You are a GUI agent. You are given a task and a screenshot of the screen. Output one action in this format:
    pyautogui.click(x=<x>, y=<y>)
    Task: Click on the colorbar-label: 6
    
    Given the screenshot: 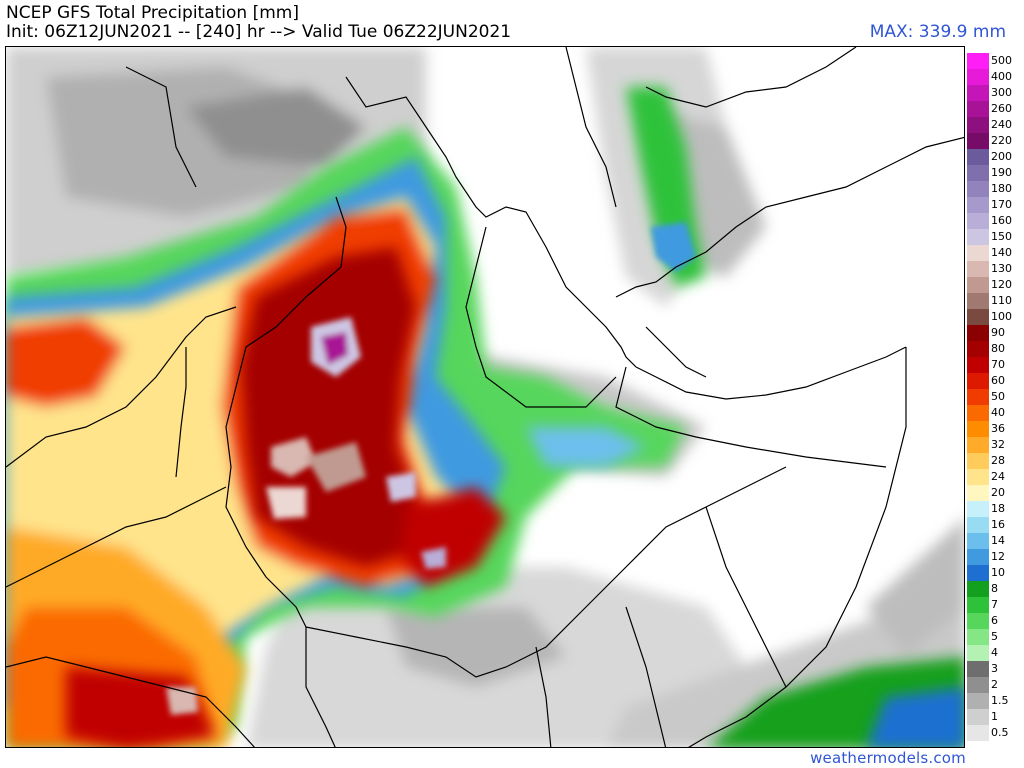 What is the action you would take?
    pyautogui.click(x=994, y=620)
    